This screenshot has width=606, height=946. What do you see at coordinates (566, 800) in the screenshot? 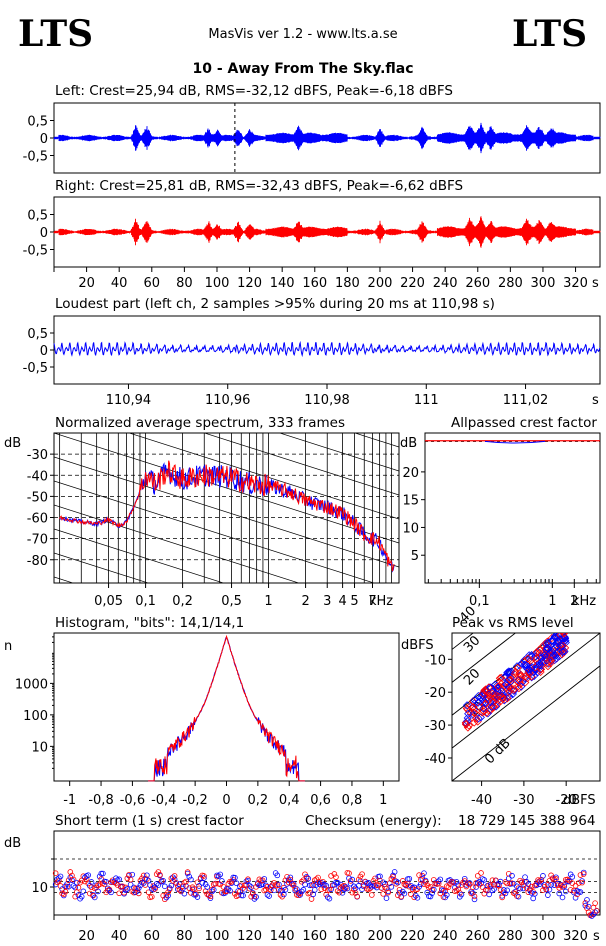
I see `peak-rms-xtick-label: -20` at bounding box center [566, 800].